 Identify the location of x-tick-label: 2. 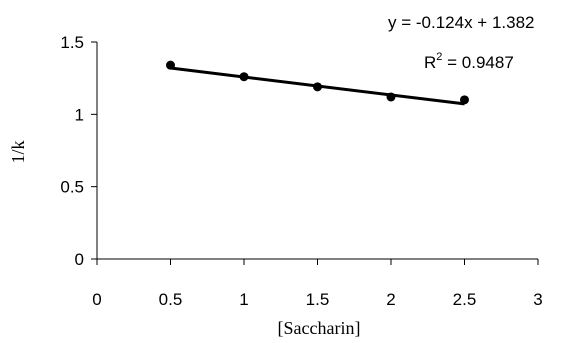
(390, 299).